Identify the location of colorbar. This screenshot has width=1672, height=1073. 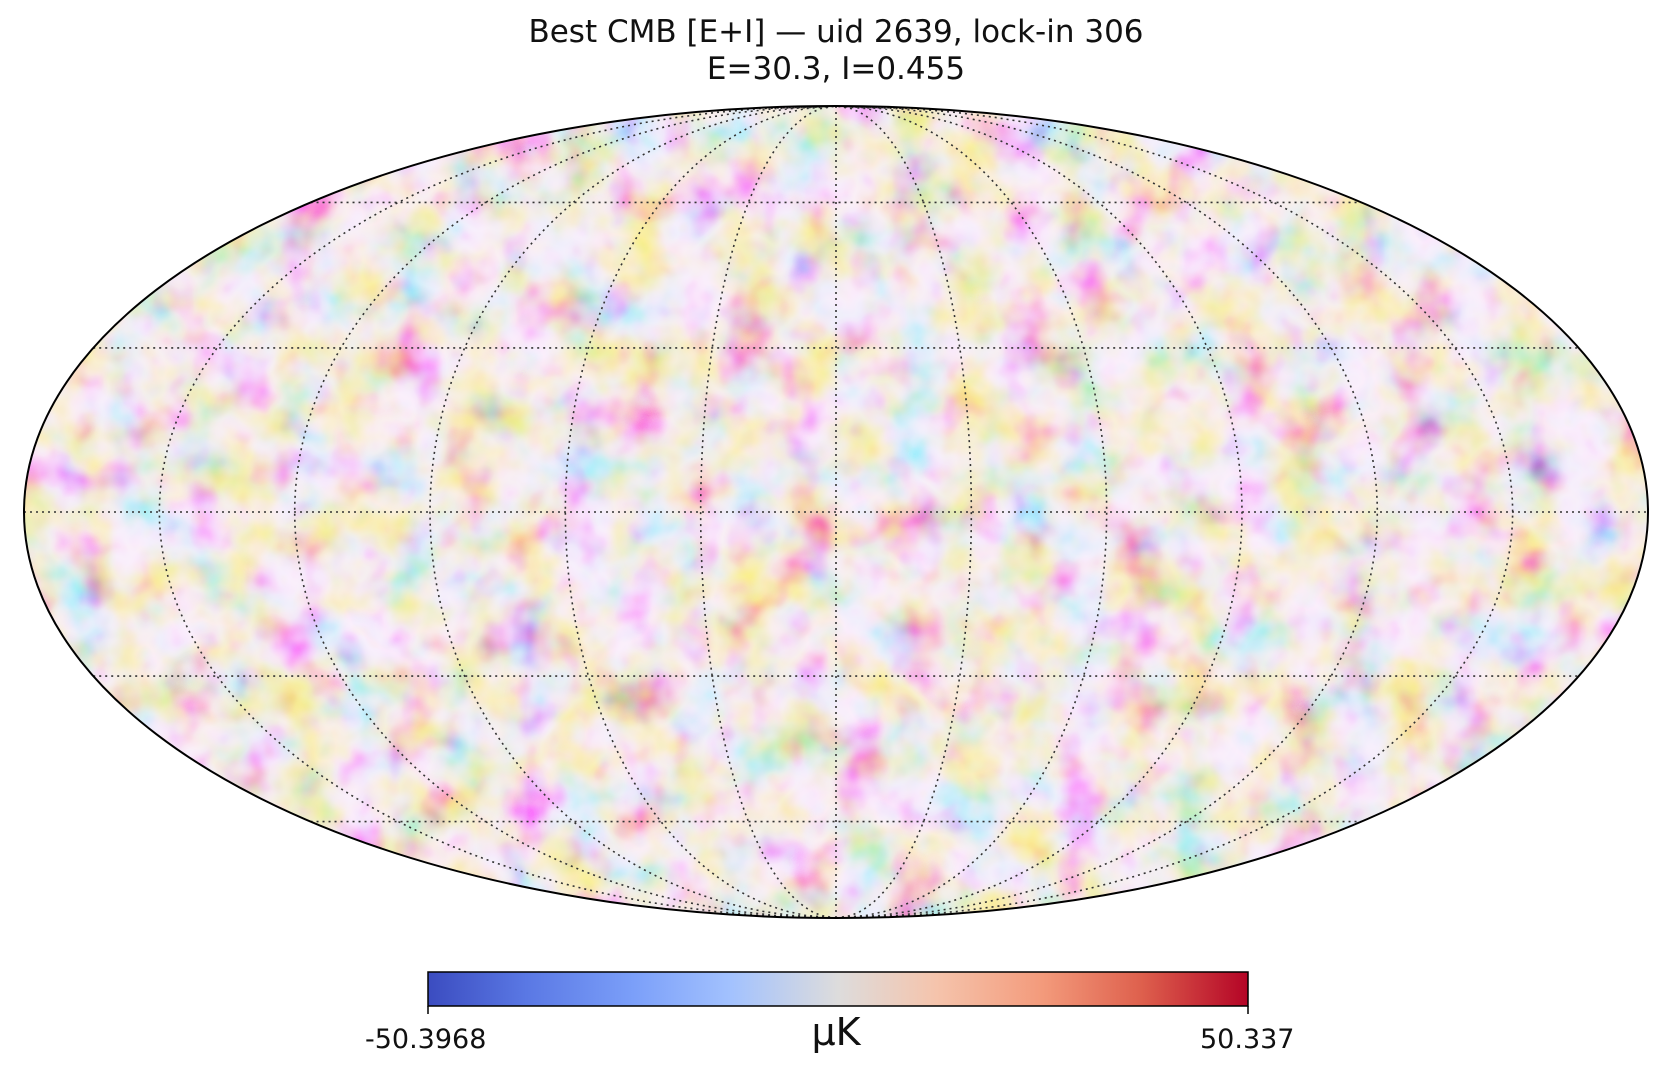
(838, 989).